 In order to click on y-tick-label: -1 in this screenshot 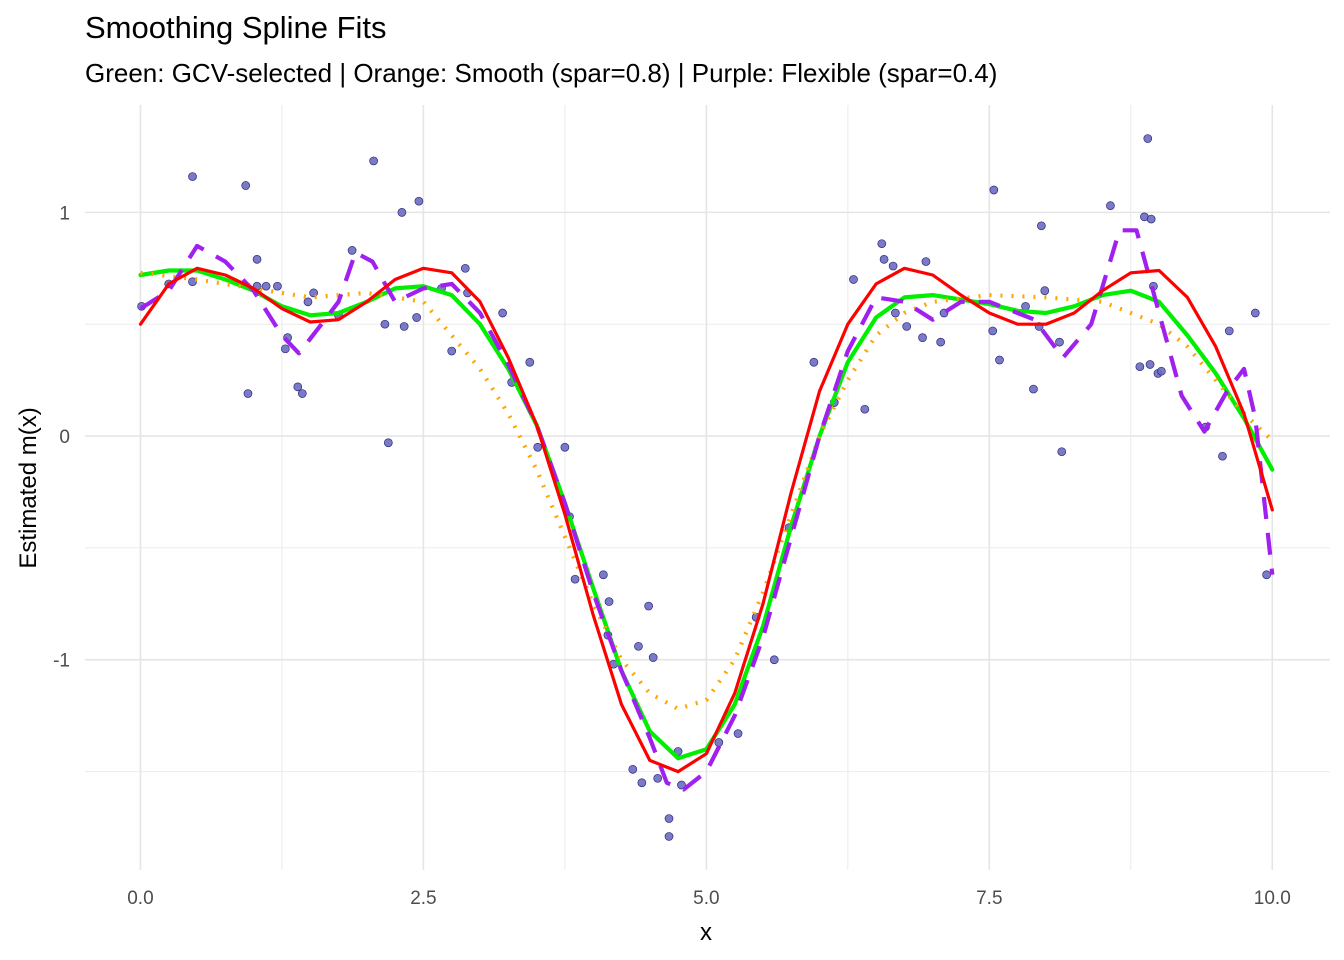, I will do `click(61, 661)`.